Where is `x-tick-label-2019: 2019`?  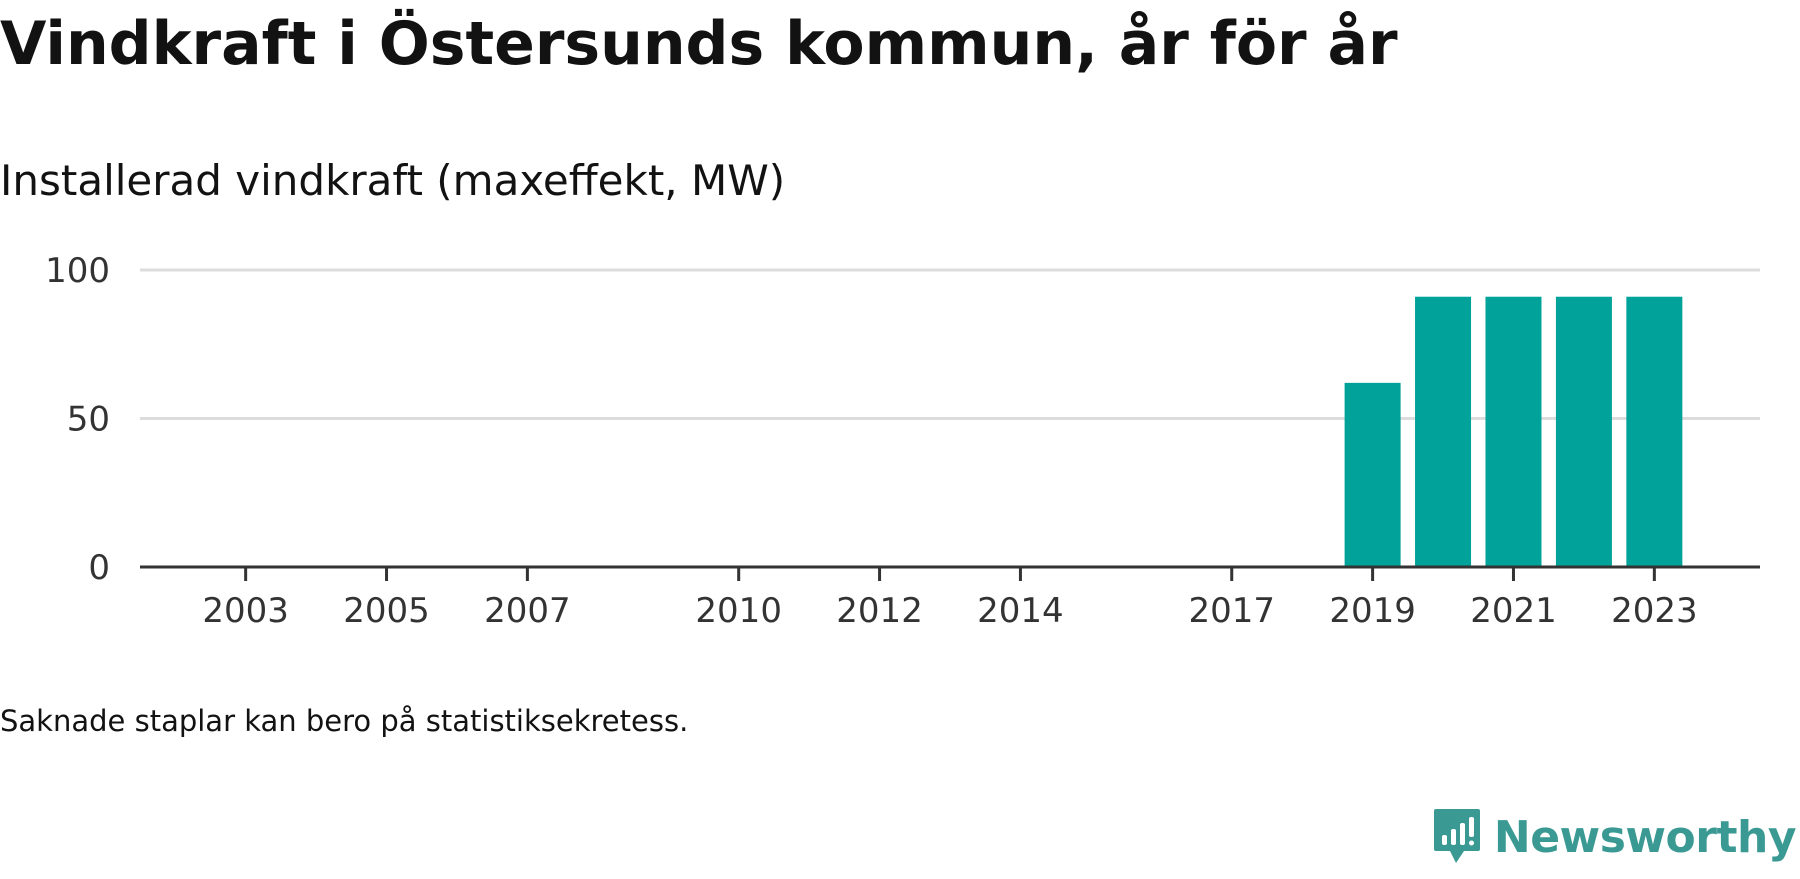
x-tick-label-2019: 2019 is located at coordinates (1372, 610).